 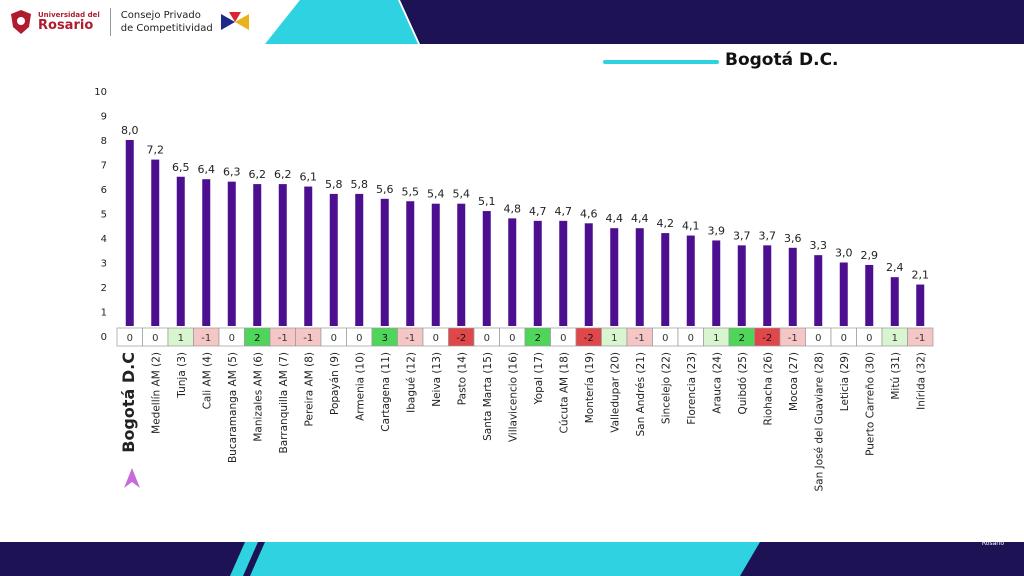 I want to click on y-tick-label: 2, so click(x=104, y=288).